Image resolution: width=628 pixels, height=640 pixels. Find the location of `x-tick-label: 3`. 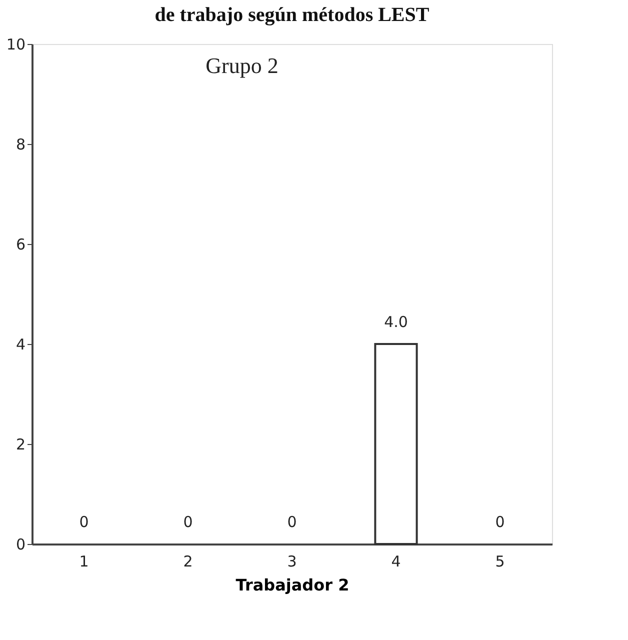

x-tick-label: 3 is located at coordinates (292, 561).